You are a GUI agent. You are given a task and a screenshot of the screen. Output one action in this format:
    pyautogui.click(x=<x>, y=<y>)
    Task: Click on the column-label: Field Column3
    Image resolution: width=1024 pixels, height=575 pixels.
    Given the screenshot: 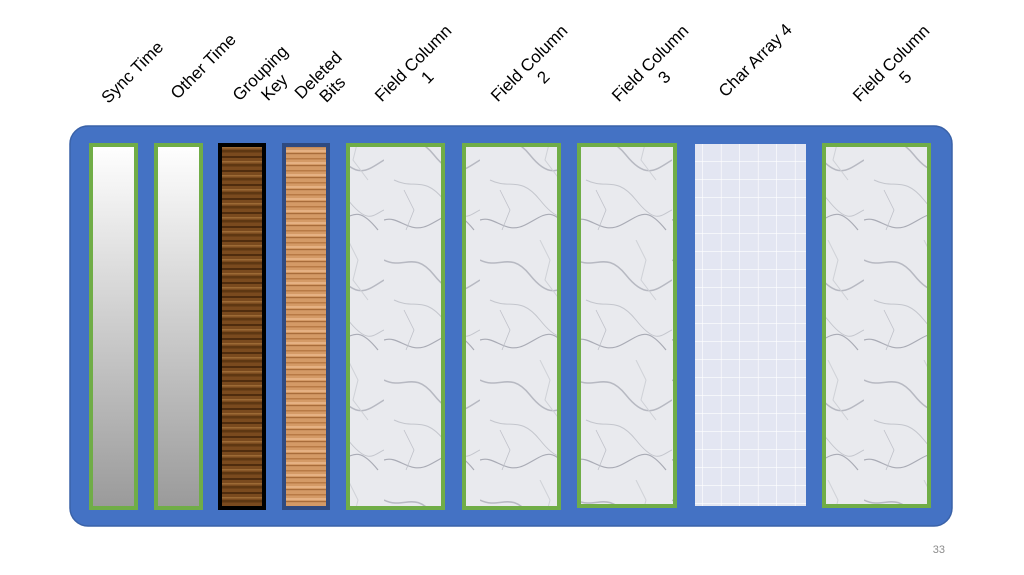 What is the action you would take?
    pyautogui.click(x=657, y=70)
    